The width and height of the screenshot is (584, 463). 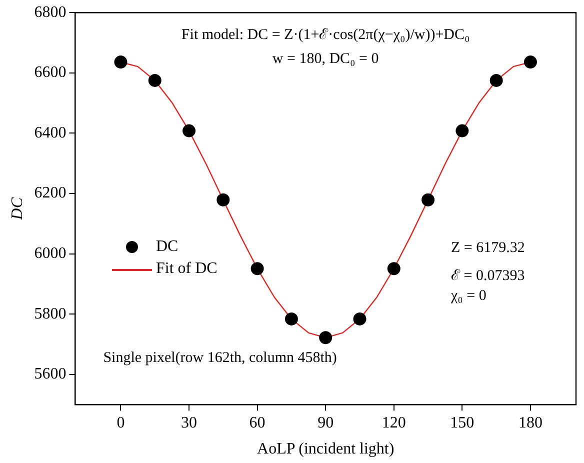 What do you see at coordinates (50, 374) in the screenshot?
I see `y-tick-label: 5600` at bounding box center [50, 374].